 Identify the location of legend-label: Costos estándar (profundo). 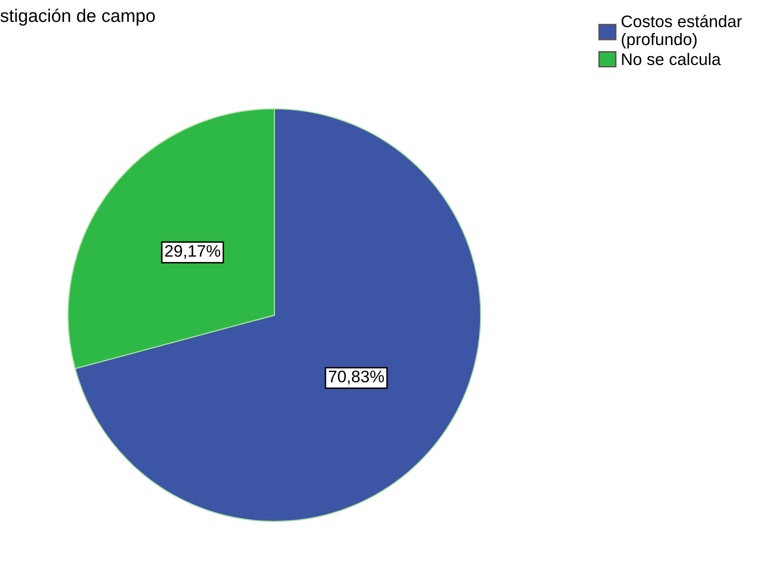
(682, 31).